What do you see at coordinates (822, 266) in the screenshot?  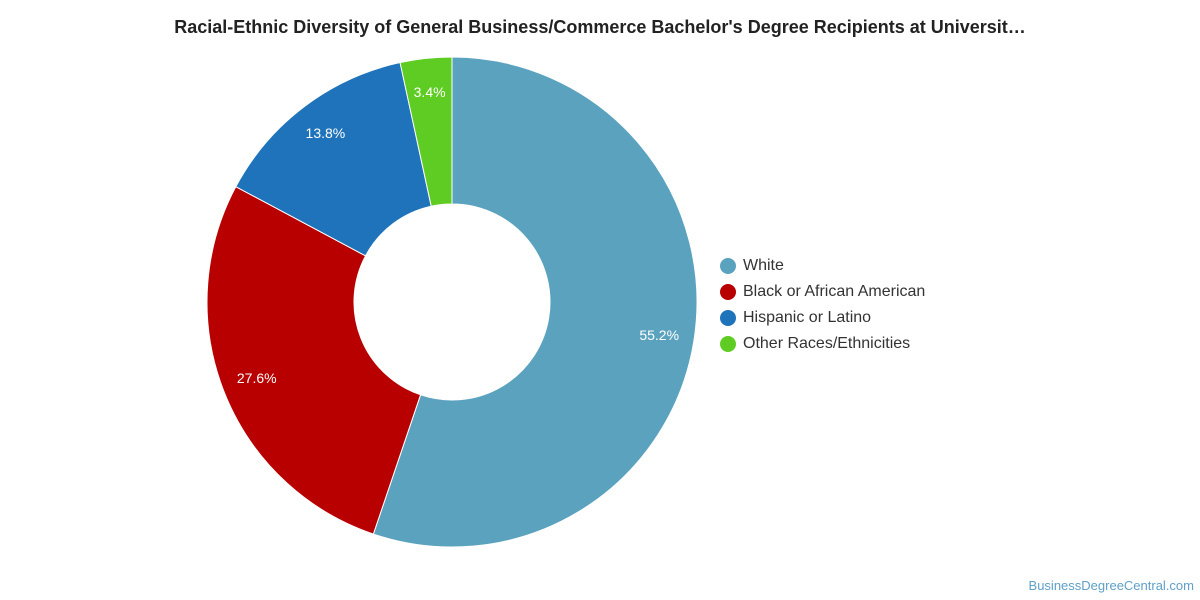 I see `legend-item-white: White` at bounding box center [822, 266].